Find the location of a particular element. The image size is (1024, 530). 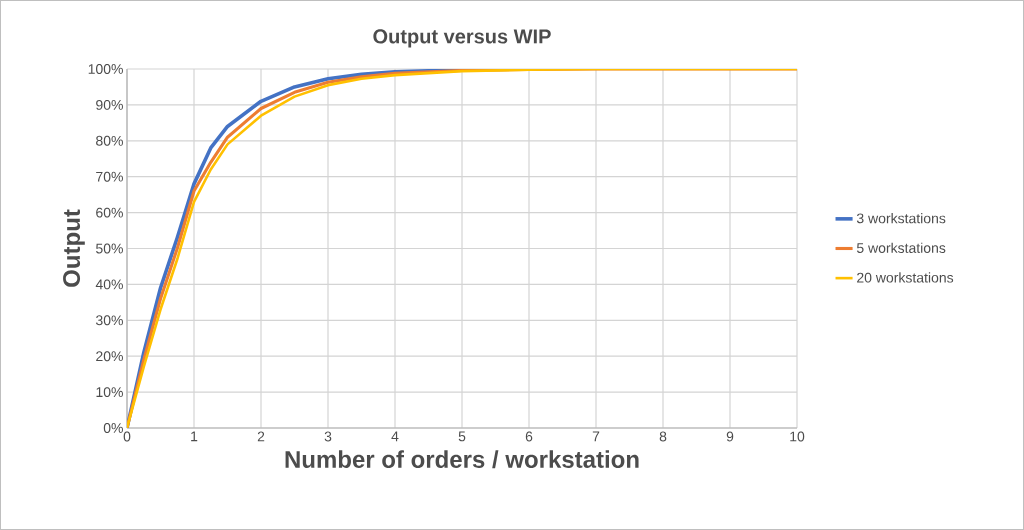

legend-label: 3 workstations is located at coordinates (901, 218).